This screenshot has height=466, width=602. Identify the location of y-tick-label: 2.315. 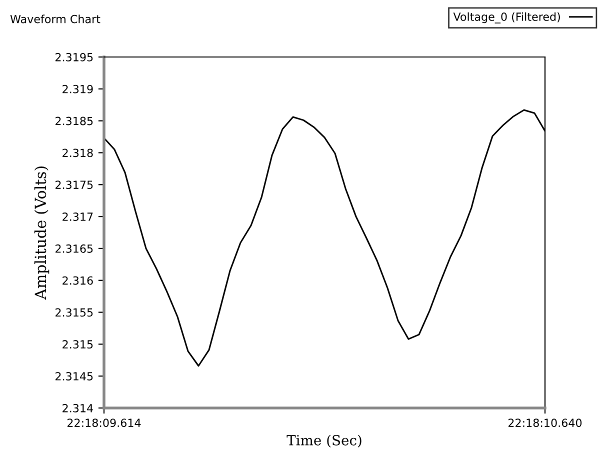
(77, 344).